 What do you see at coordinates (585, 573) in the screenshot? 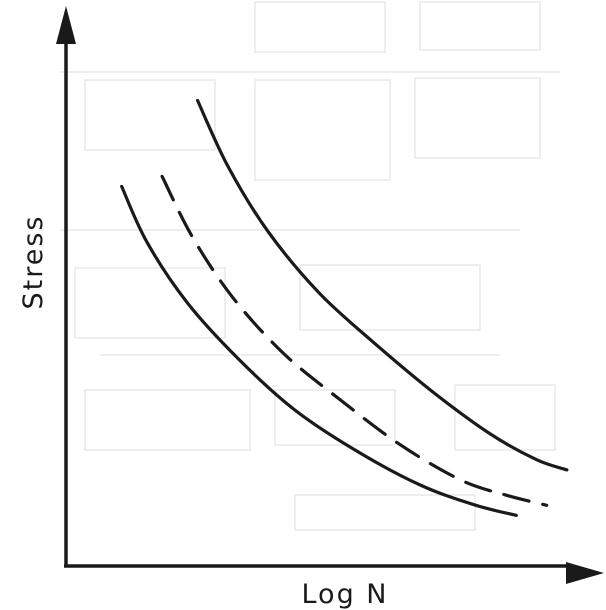
I see `x-axis-arrowhead` at bounding box center [585, 573].